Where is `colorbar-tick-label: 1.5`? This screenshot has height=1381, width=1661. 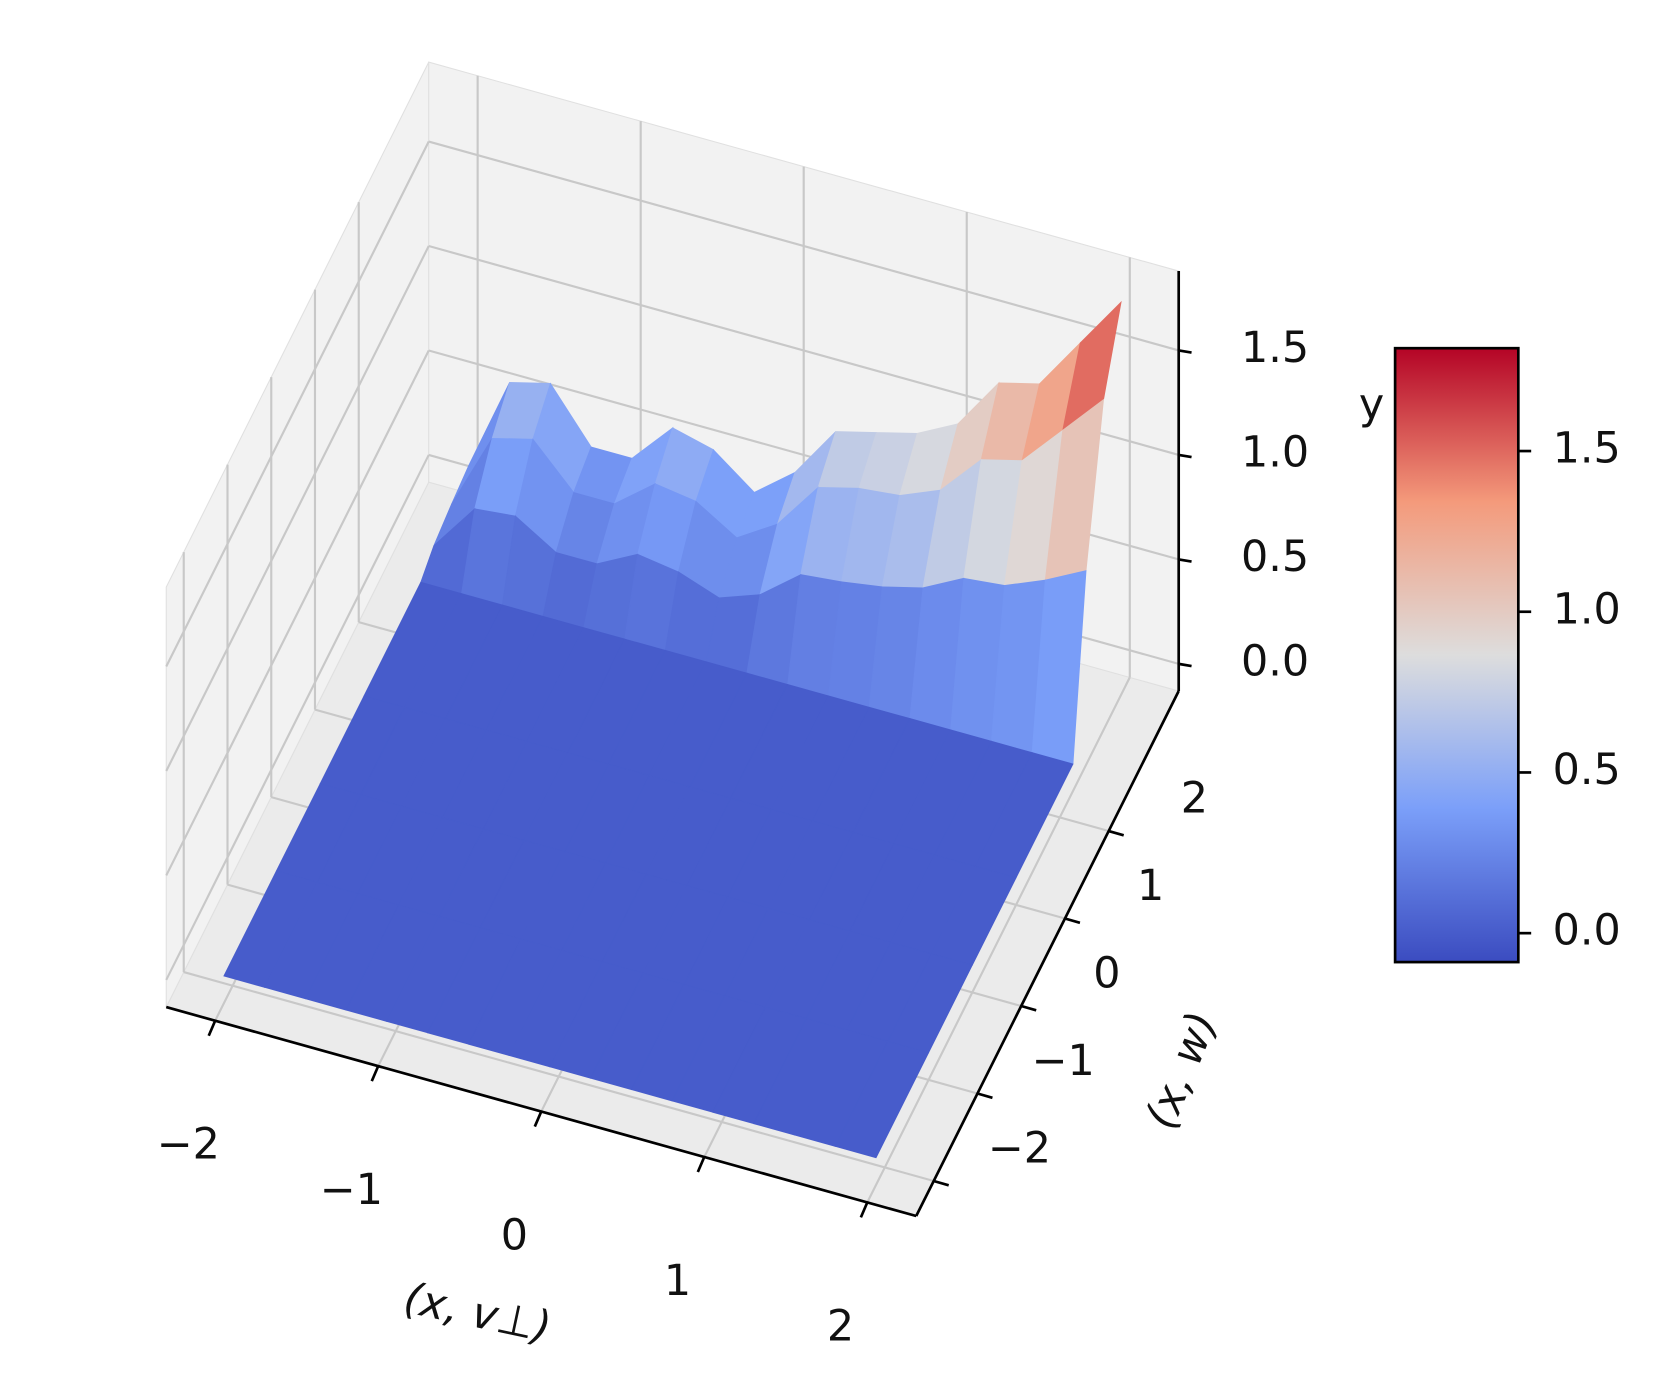
colorbar-tick-label: 1.5 is located at coordinates (1587, 449).